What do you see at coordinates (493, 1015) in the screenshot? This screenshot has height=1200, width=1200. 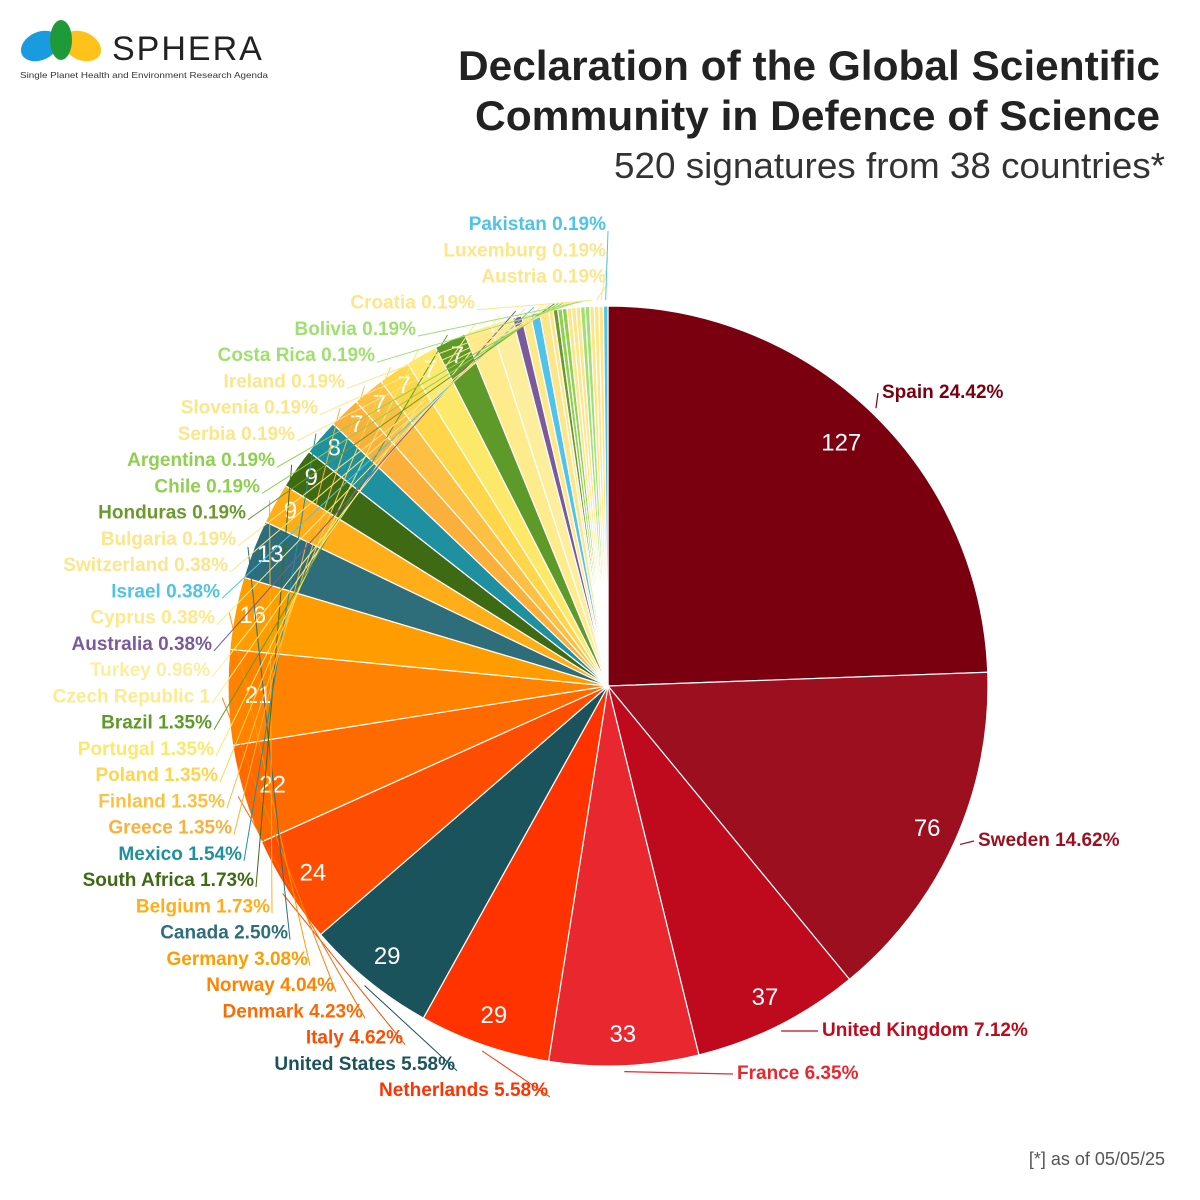 I see `value-label-netherlands: 29` at bounding box center [493, 1015].